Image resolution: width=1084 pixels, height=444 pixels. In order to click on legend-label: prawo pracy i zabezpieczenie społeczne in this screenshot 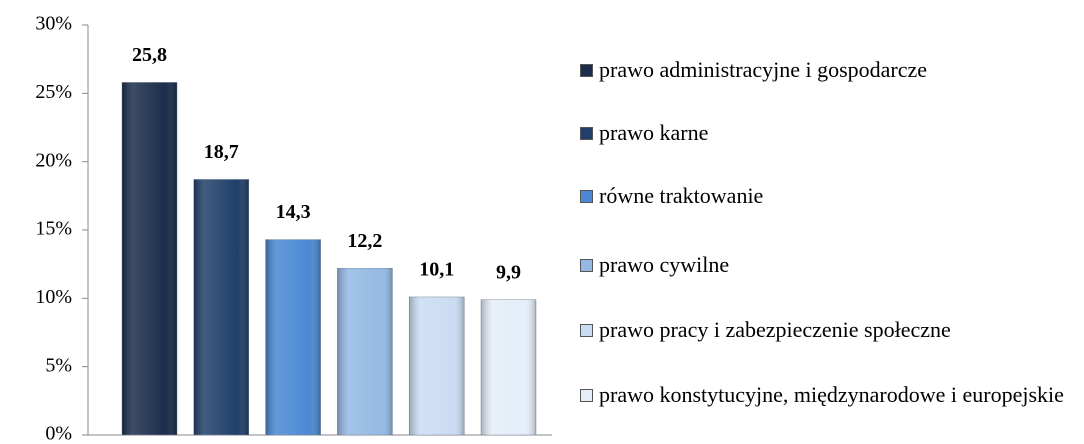, I will do `click(775, 329)`.